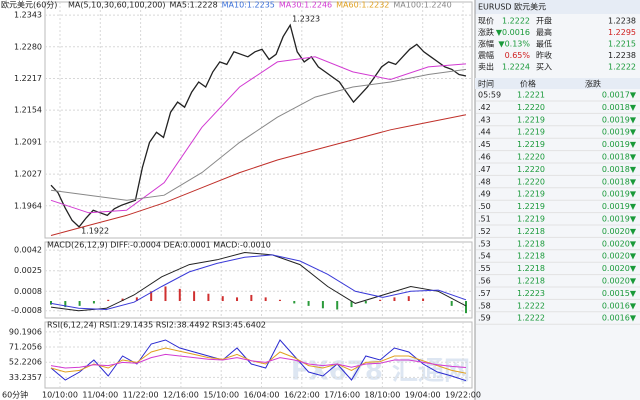 Image resolution: width=640 pixels, height=400 pixels. What do you see at coordinates (544, 44) in the screenshot?
I see `quote-label: 最低` at bounding box center [544, 44].